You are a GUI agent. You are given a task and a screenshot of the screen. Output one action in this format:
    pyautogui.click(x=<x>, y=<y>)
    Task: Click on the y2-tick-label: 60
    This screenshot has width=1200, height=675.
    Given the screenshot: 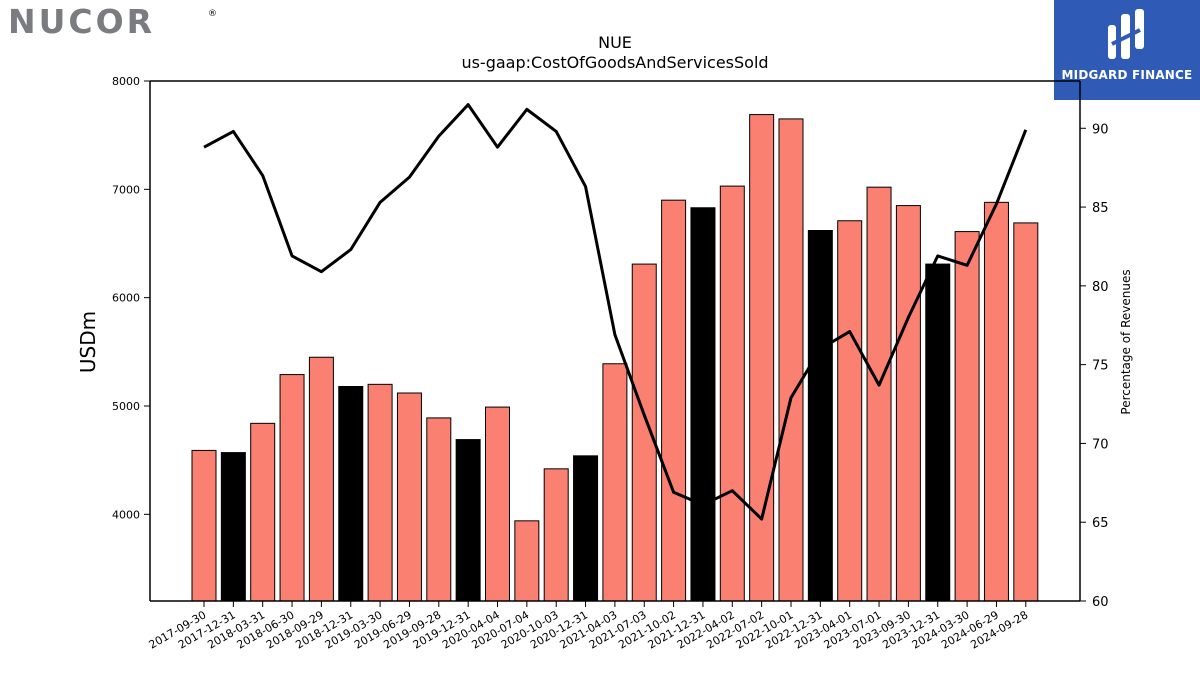 What is the action you would take?
    pyautogui.click(x=1100, y=602)
    